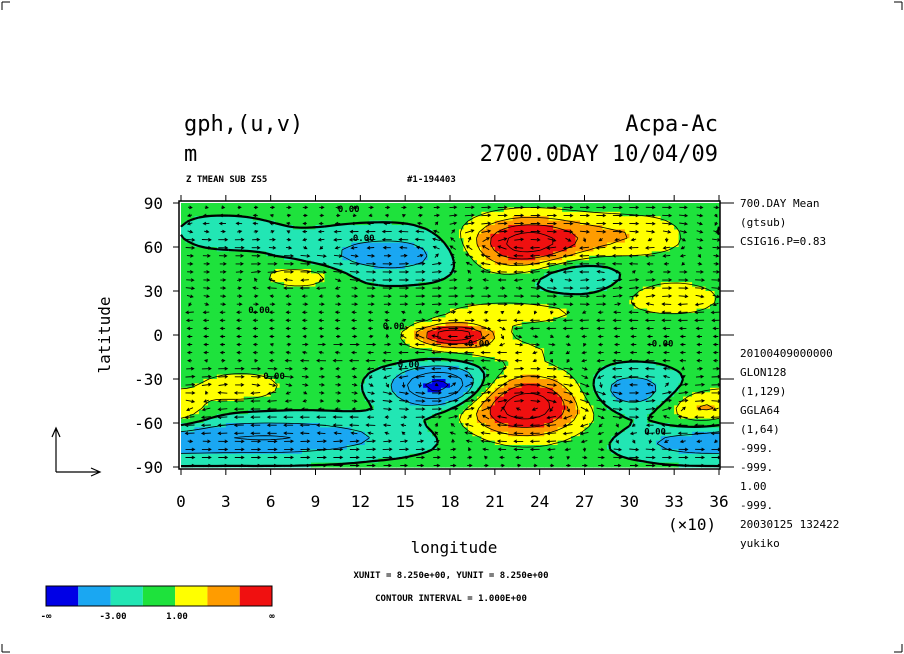 The image size is (904, 654). What do you see at coordinates (153, 291) in the screenshot?
I see `y-tick-label: 30` at bounding box center [153, 291].